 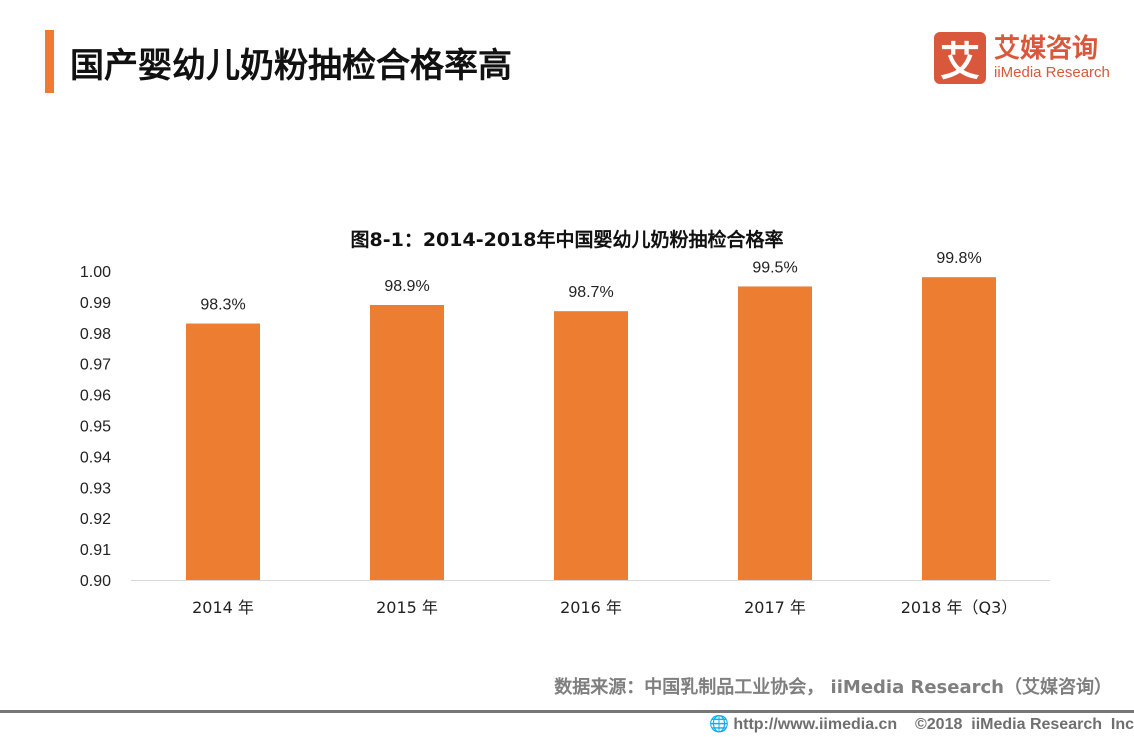 I want to click on data-label: 98.3%, so click(x=222, y=305).